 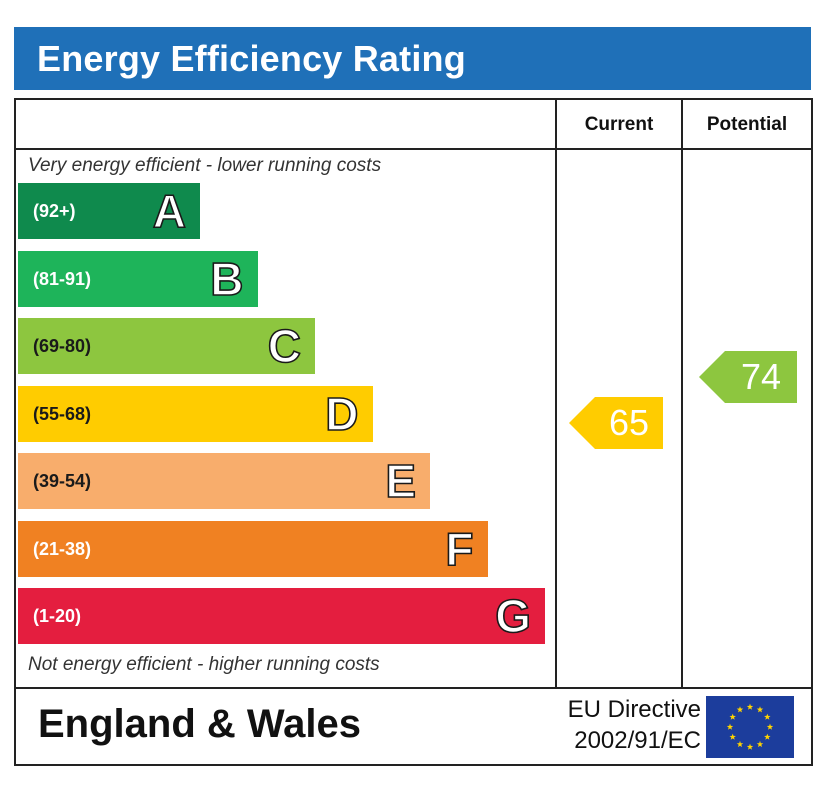 What do you see at coordinates (616, 725) in the screenshot?
I see `eu-directive: EU Directive 2002/91/EC` at bounding box center [616, 725].